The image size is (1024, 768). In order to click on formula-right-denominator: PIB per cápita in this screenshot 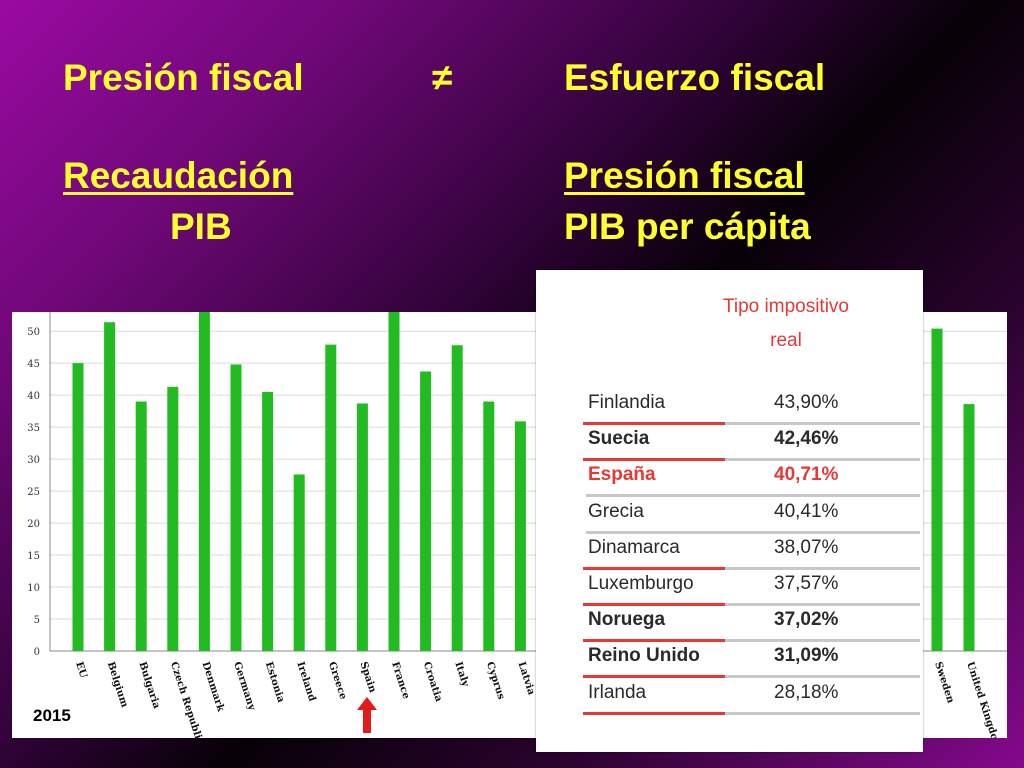, I will do `click(687, 226)`.